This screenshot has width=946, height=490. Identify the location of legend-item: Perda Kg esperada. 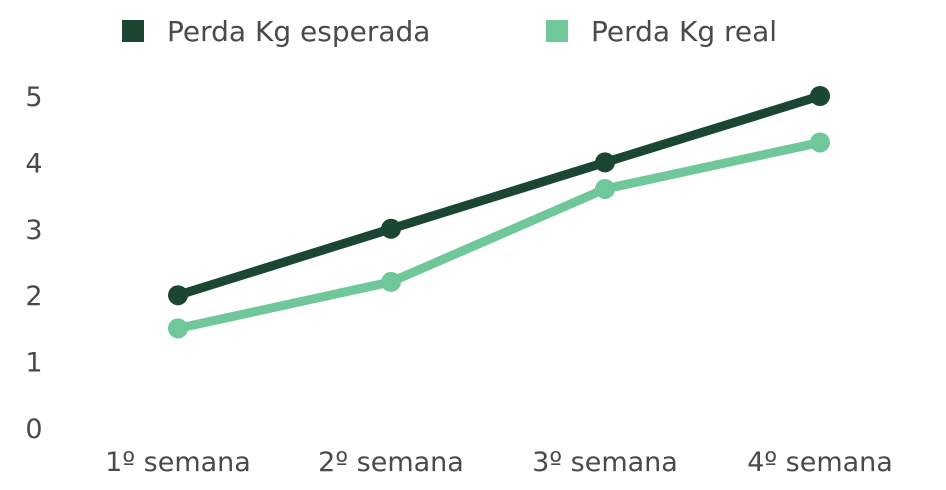
(276, 31).